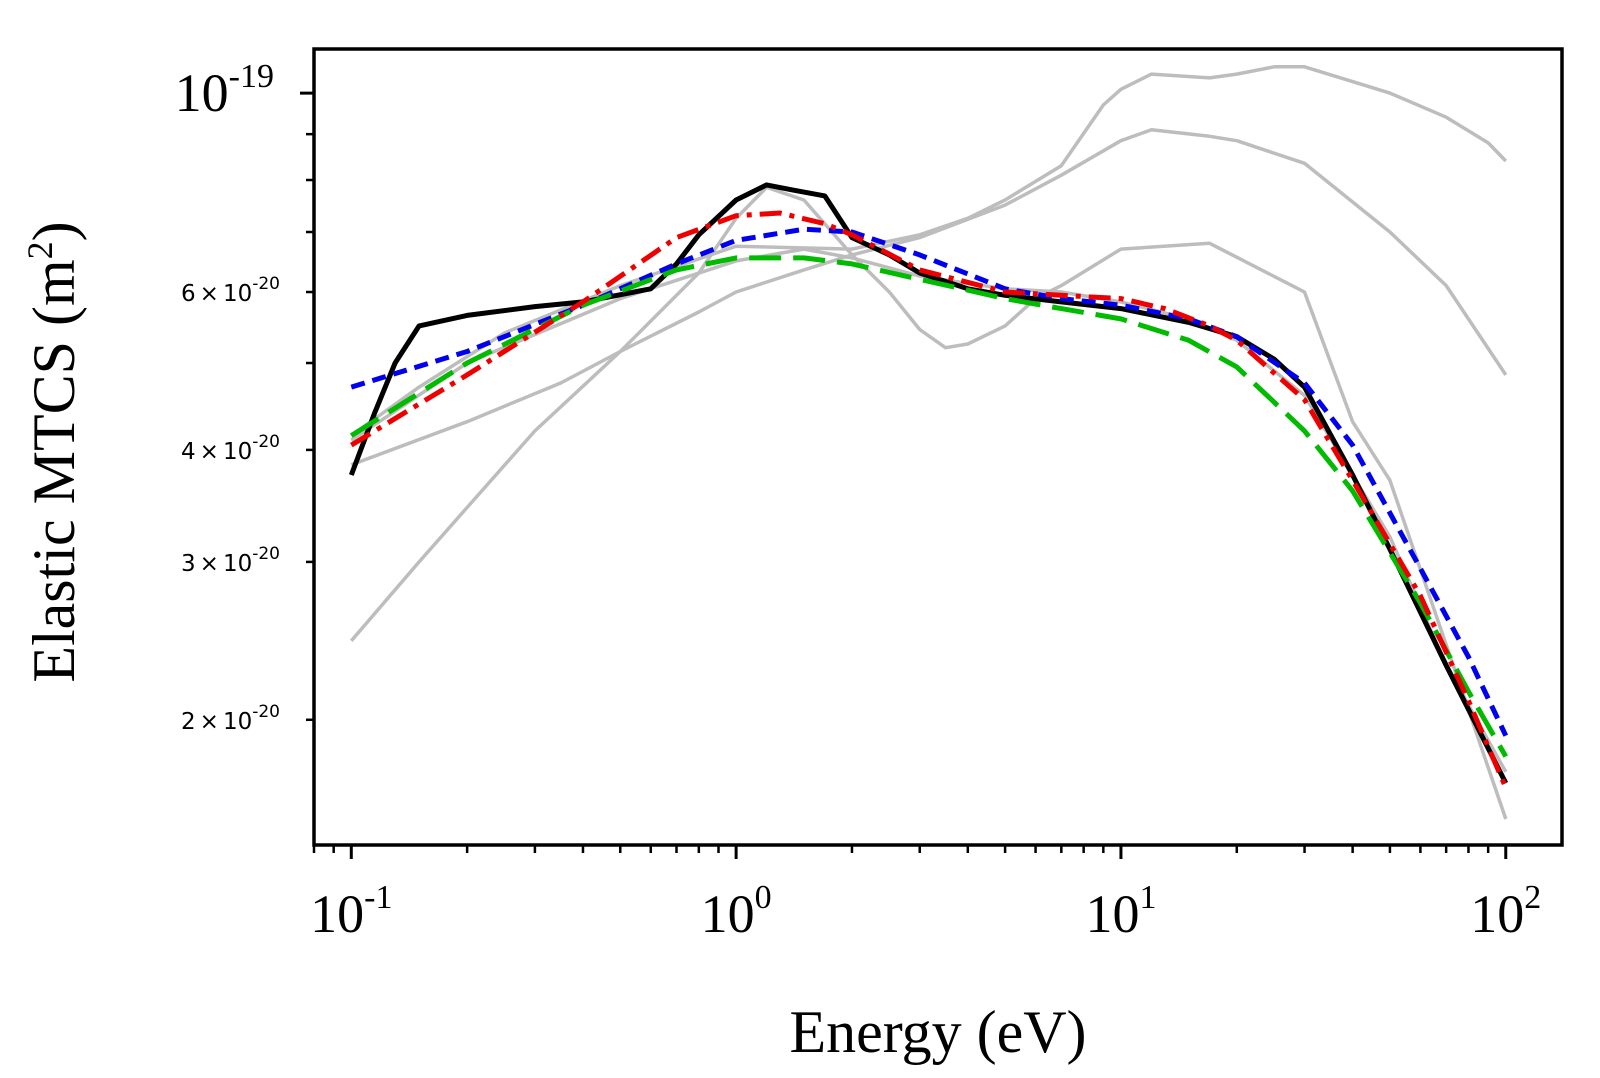 Image resolution: width=1600 pixels, height=1078 pixels. I want to click on x-tick-exp: 0, so click(763, 897).